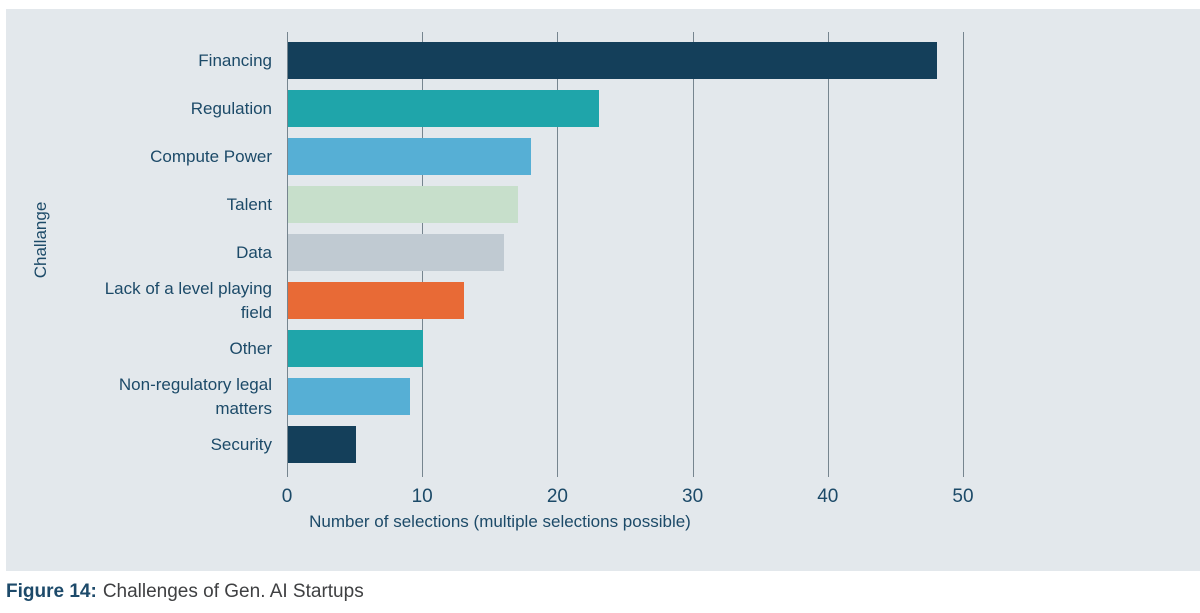  Describe the element at coordinates (211, 156) in the screenshot. I see `category-label-compute-power: Compute Power` at that location.